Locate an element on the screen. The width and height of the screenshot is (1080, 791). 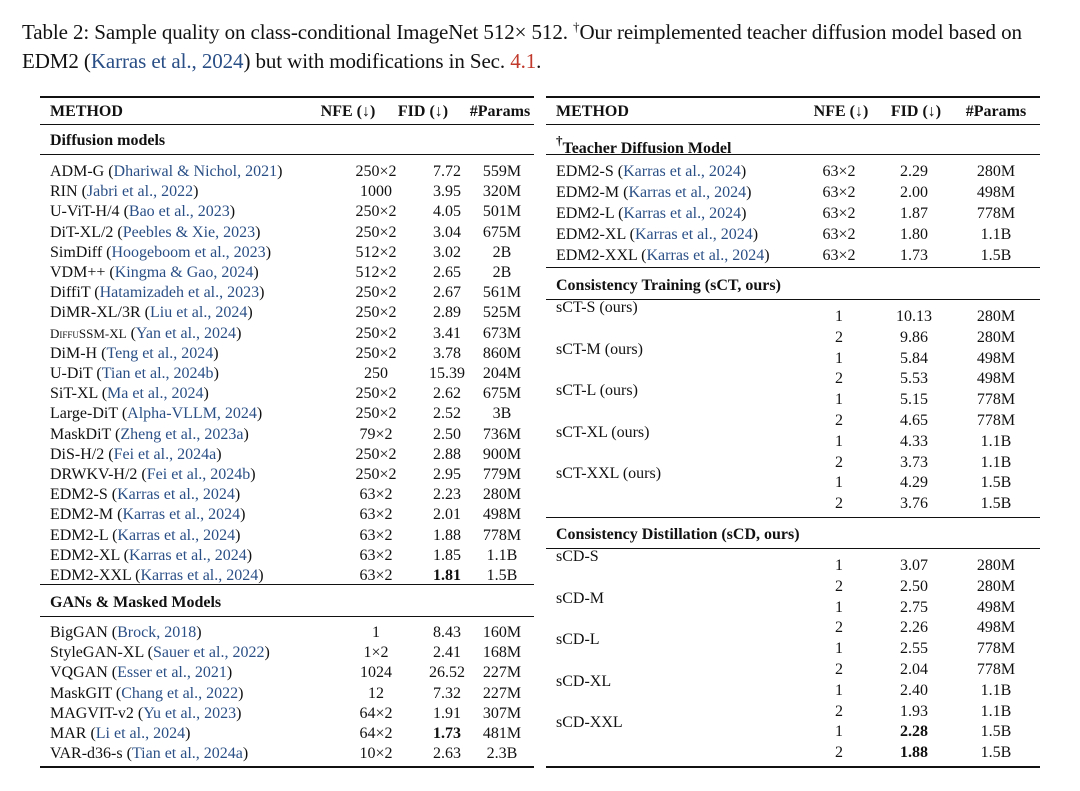
fid-cell: 4.29 is located at coordinates (914, 483).